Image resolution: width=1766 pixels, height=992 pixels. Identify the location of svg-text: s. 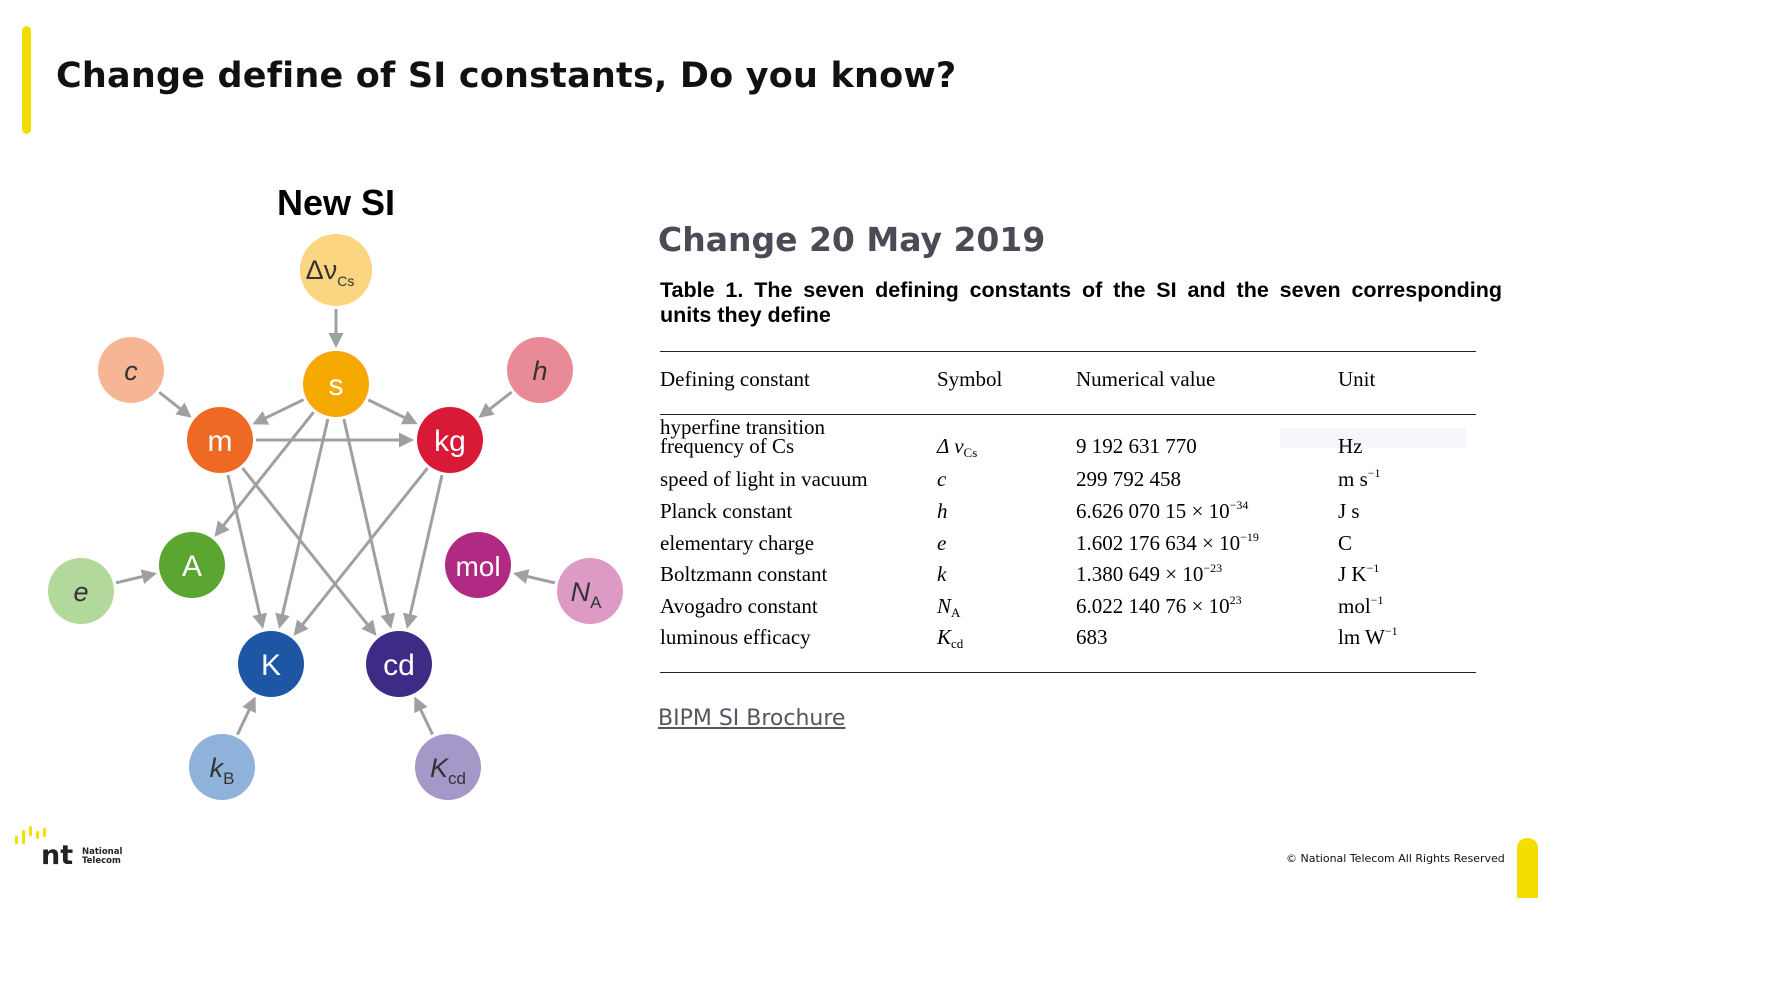
(336, 385).